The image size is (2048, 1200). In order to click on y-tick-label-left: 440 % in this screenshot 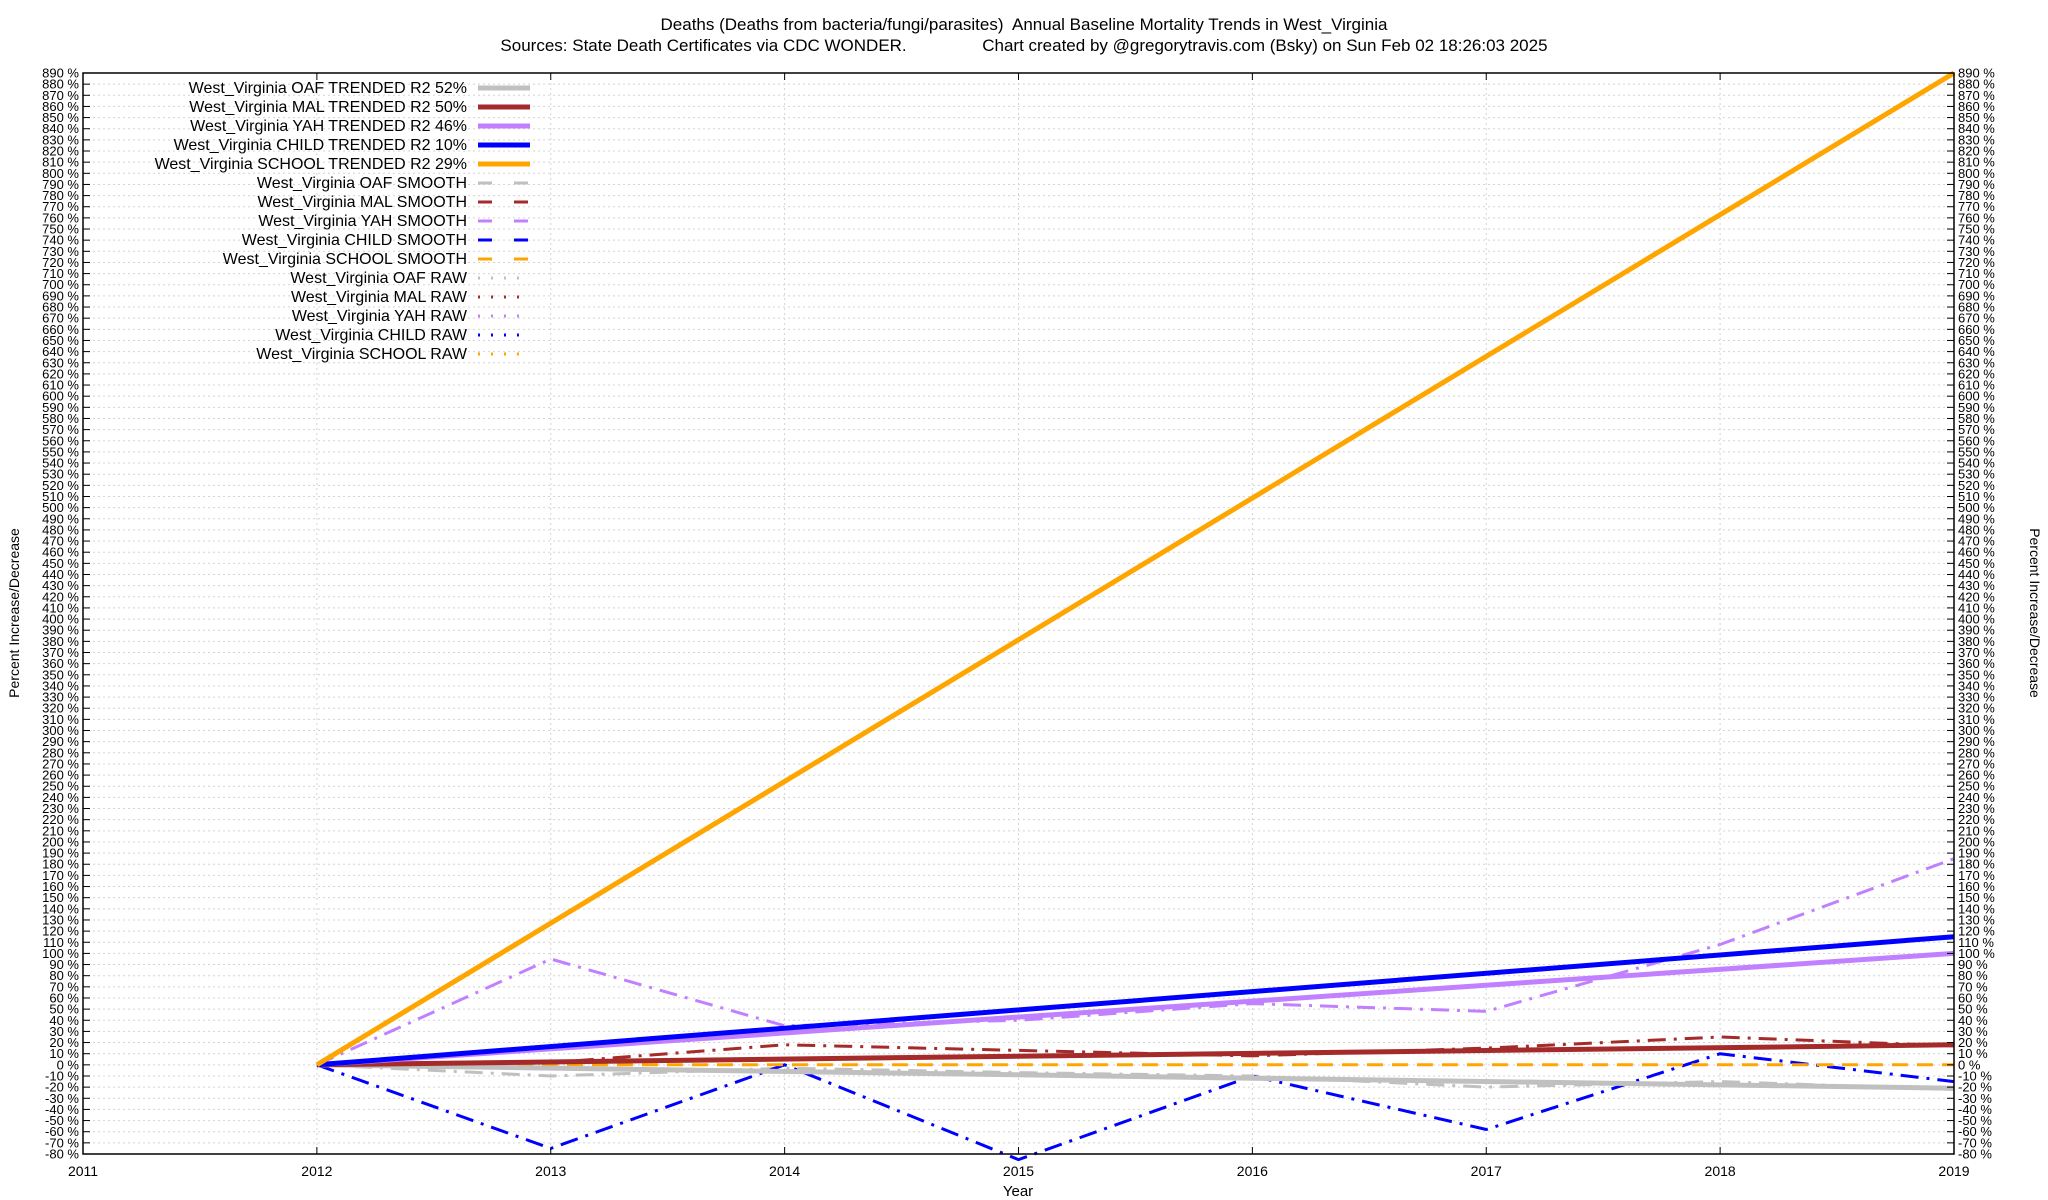, I will do `click(60, 574)`.